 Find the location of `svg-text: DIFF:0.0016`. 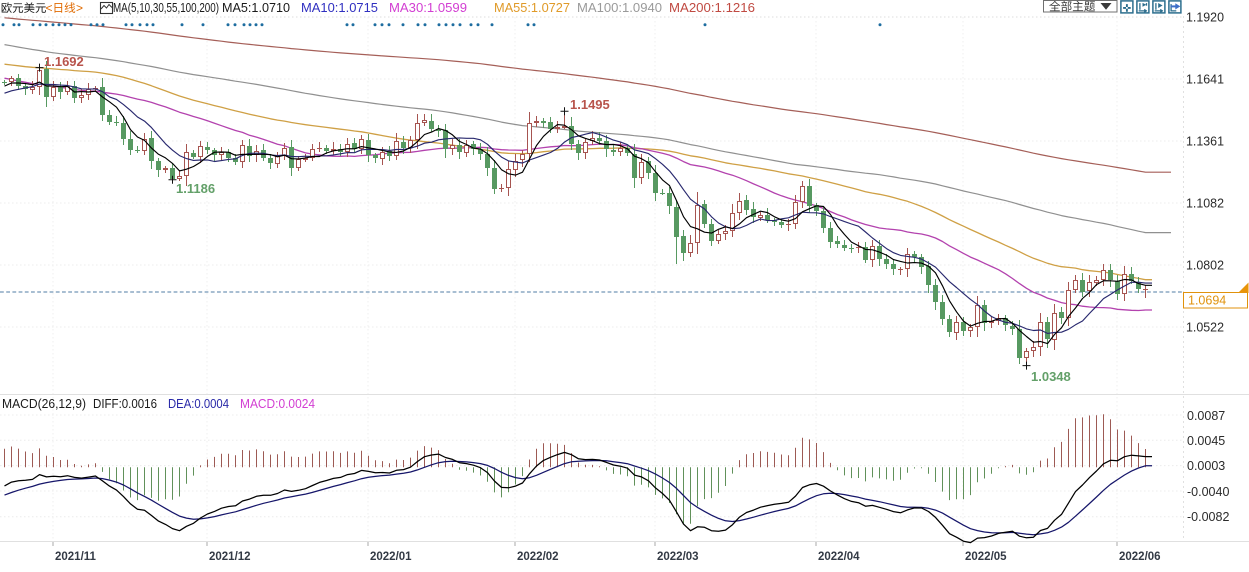

svg-text: DIFF:0.0016 is located at coordinates (125, 403).